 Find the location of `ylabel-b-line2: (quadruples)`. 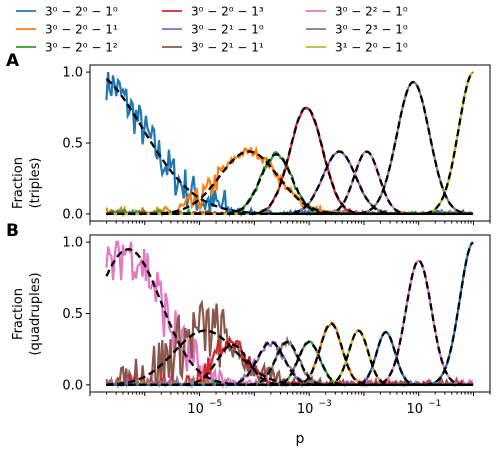

ylabel-b-line2: (quadruples) is located at coordinates (35, 313).